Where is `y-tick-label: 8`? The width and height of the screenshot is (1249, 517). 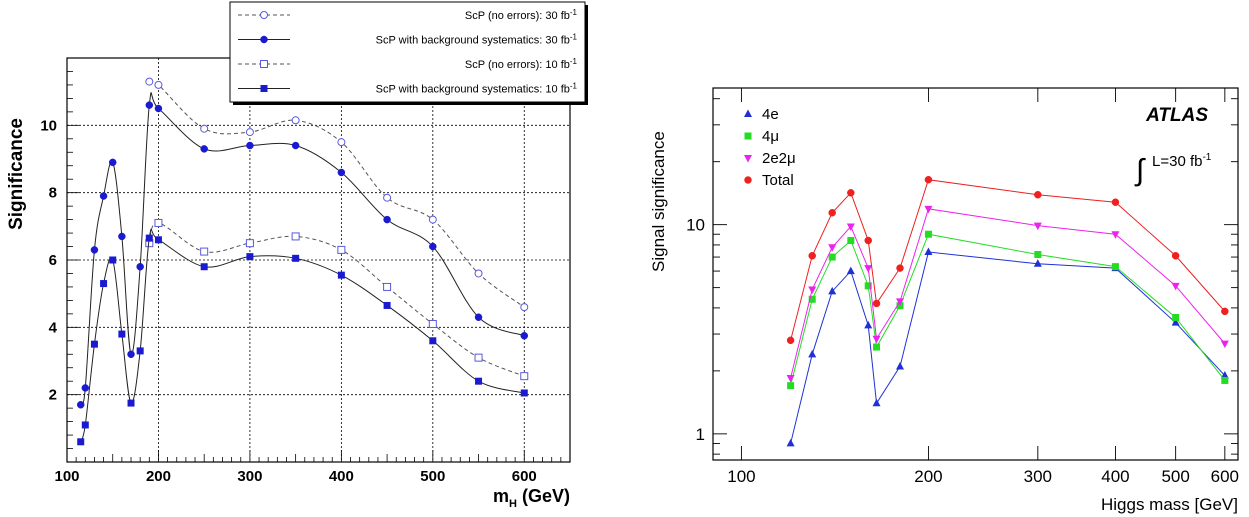
y-tick-label: 8 is located at coordinates (53, 193).